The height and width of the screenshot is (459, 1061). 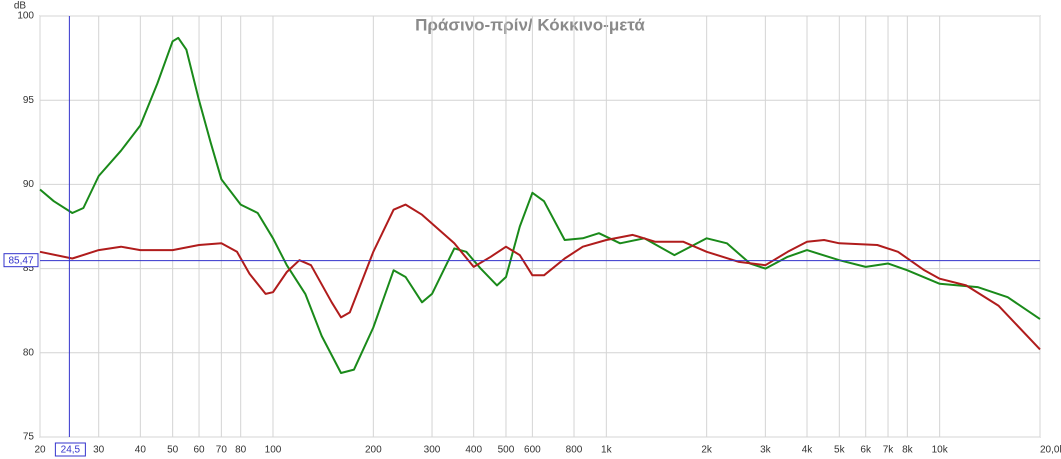 What do you see at coordinates (20, 6) in the screenshot?
I see `y-unit: dB` at bounding box center [20, 6].